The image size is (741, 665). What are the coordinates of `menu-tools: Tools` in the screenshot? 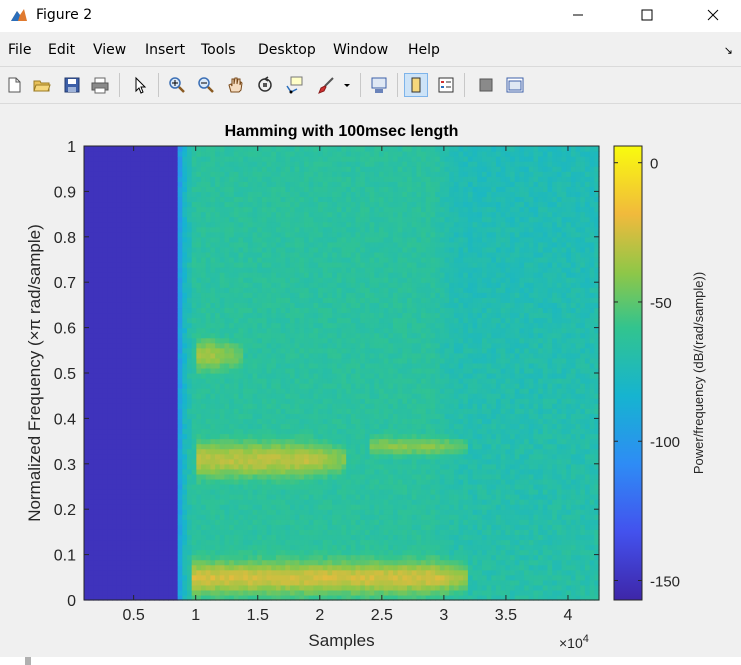 It's located at (218, 50).